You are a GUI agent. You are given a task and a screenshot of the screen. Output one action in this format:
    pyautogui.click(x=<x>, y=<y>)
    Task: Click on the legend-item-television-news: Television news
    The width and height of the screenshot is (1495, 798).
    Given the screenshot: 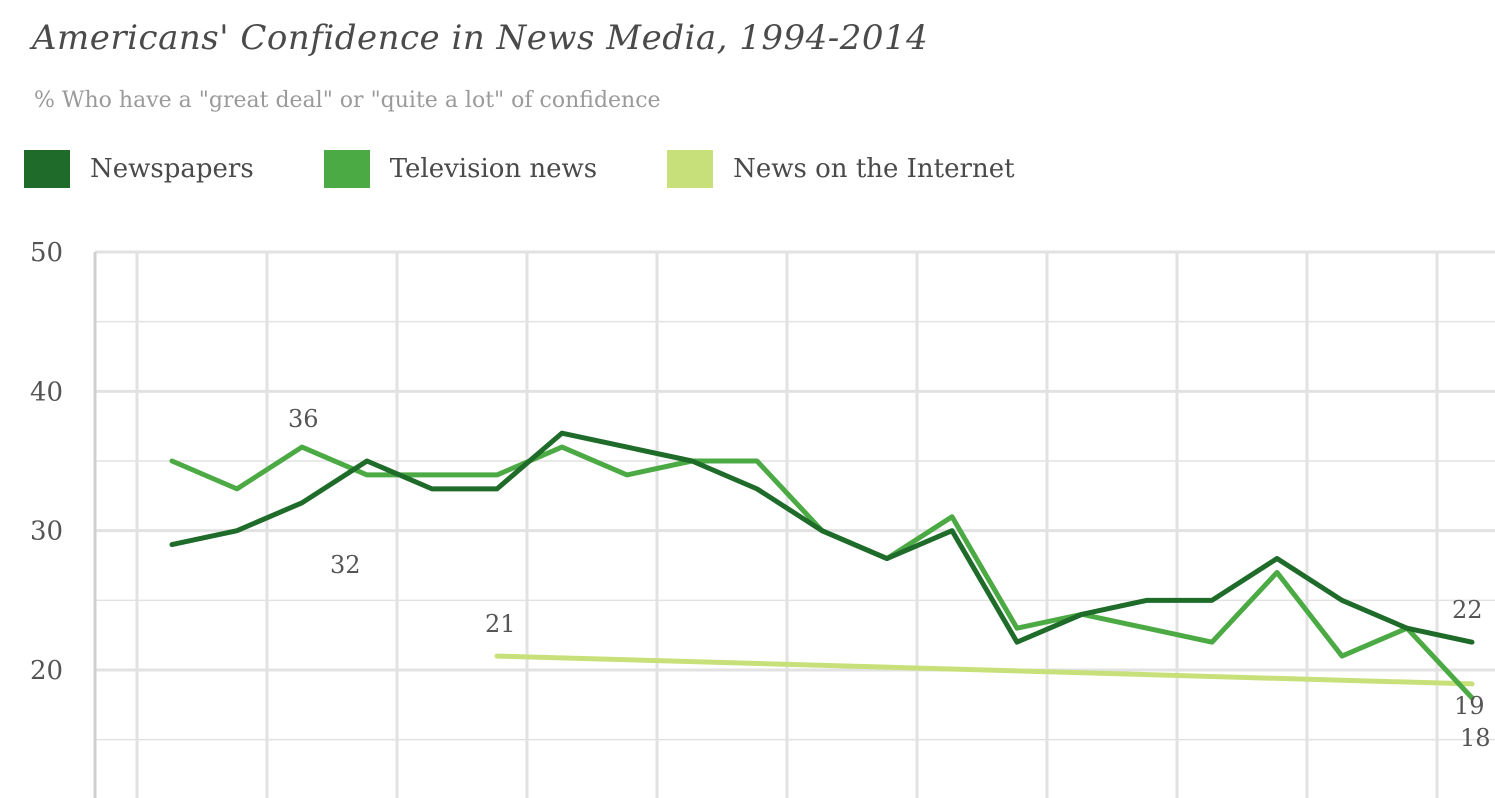 What is the action you would take?
    pyautogui.click(x=460, y=169)
    